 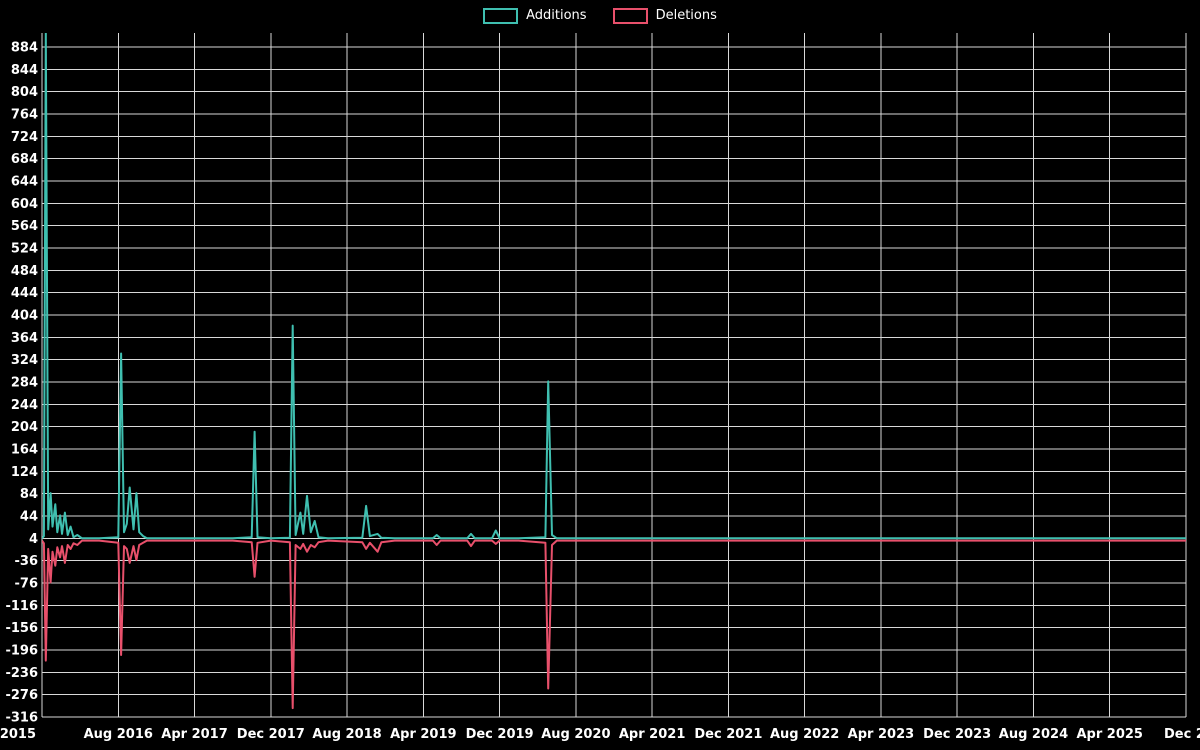 I want to click on legend-item-deletions: Deletions, so click(x=664, y=16).